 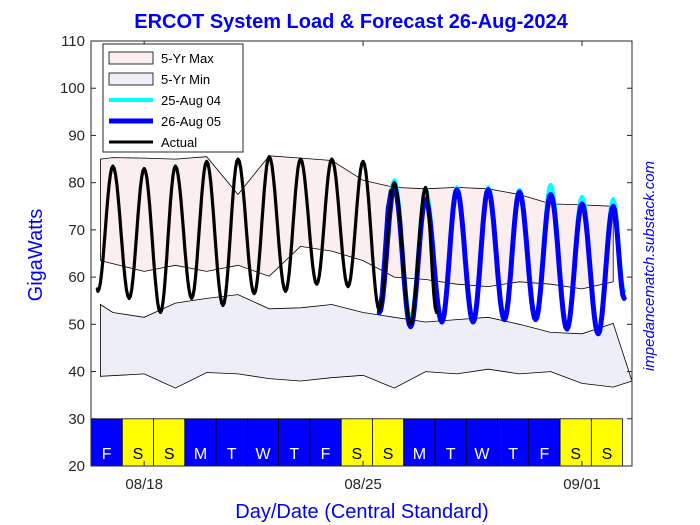 What do you see at coordinates (191, 121) in the screenshot?
I see `legend-label: 26-Aug 05` at bounding box center [191, 121].